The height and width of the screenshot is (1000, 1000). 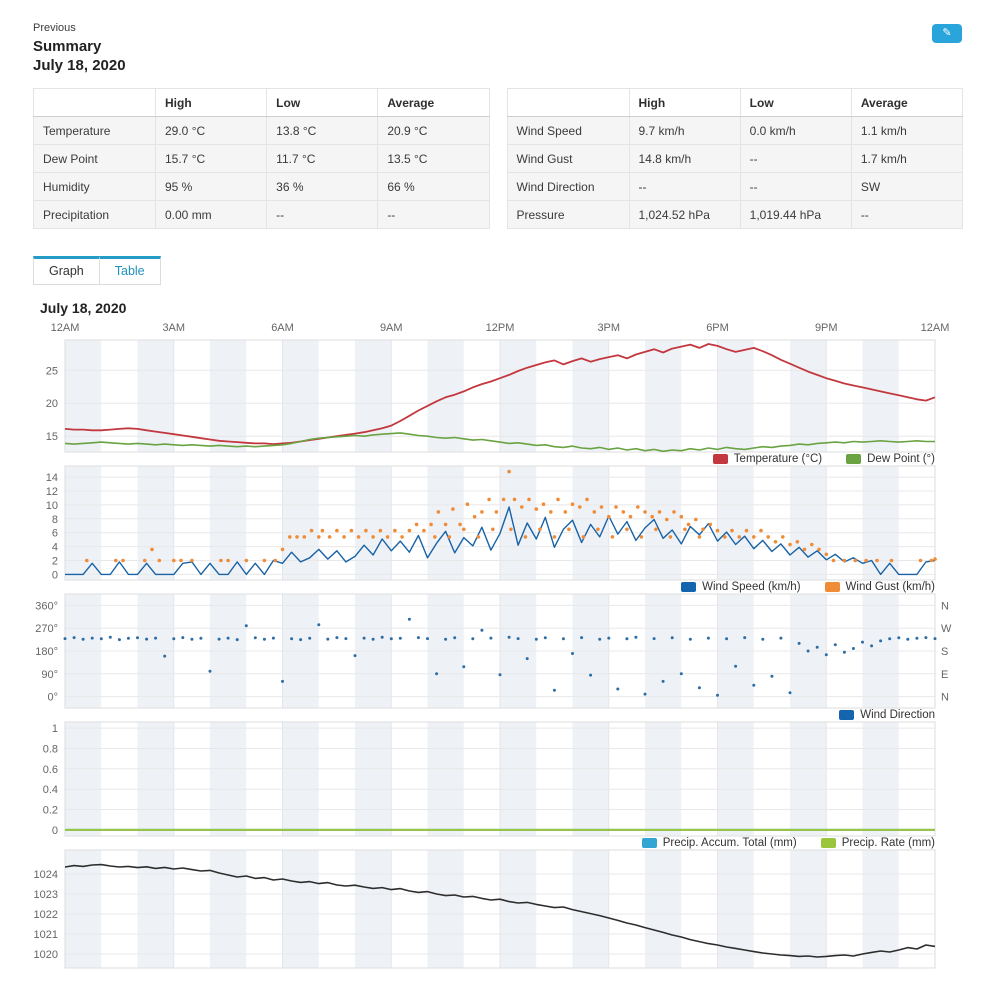 What do you see at coordinates (433, 158) in the screenshot?
I see `value-cell: 13.5 °C` at bounding box center [433, 158].